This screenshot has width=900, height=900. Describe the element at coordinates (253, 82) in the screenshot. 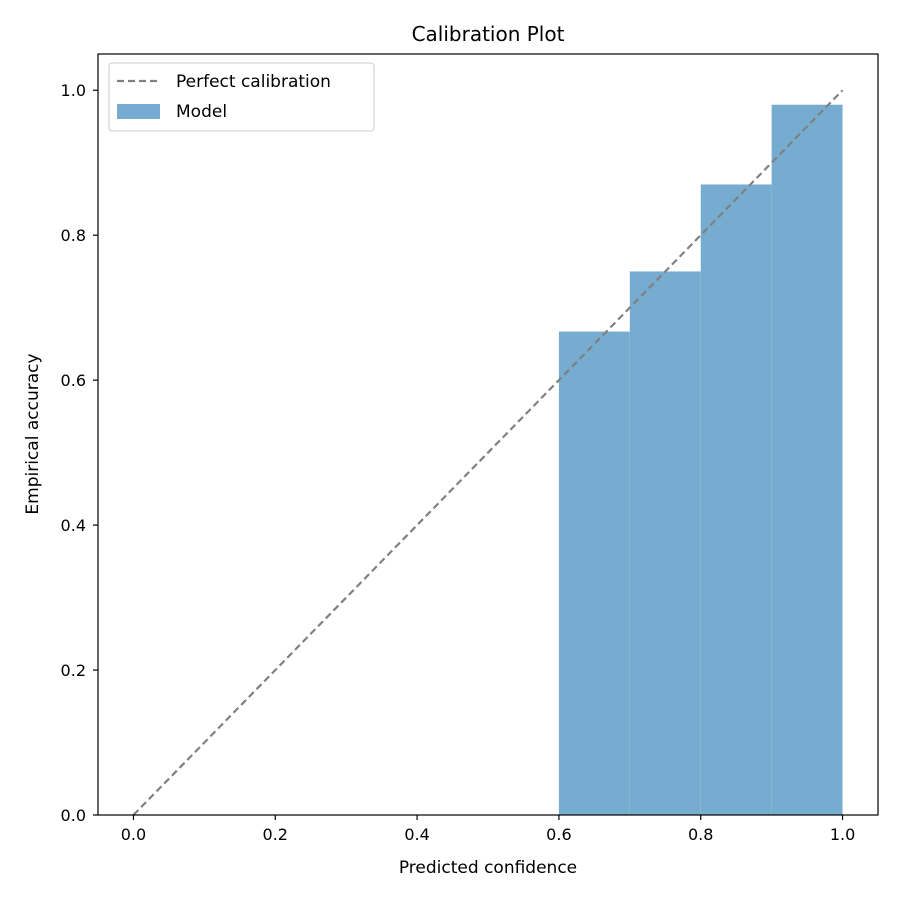

I see `legend-label-perfect-calibration: Perfect calibration` at that location.